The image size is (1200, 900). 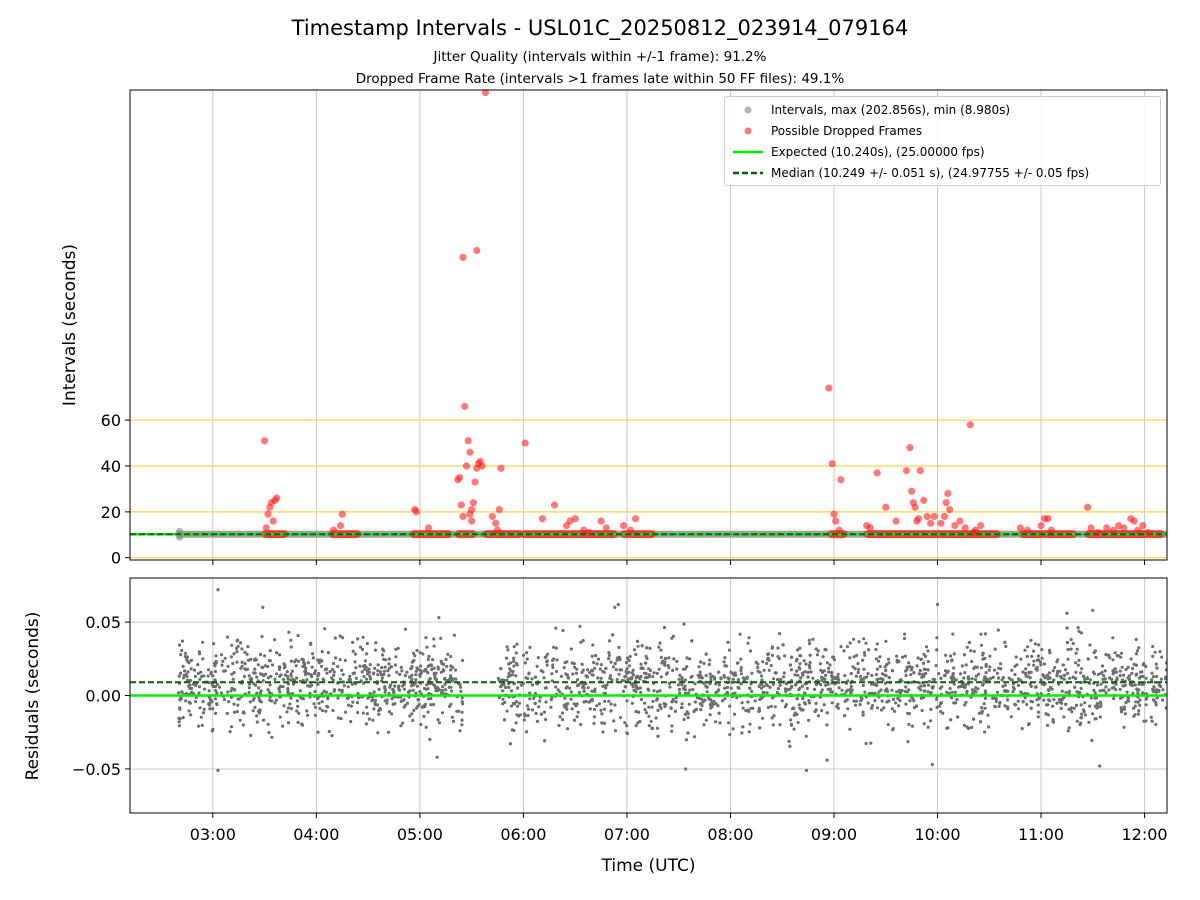 What do you see at coordinates (627, 834) in the screenshot?
I see `xtick-label-0700: 07:00` at bounding box center [627, 834].